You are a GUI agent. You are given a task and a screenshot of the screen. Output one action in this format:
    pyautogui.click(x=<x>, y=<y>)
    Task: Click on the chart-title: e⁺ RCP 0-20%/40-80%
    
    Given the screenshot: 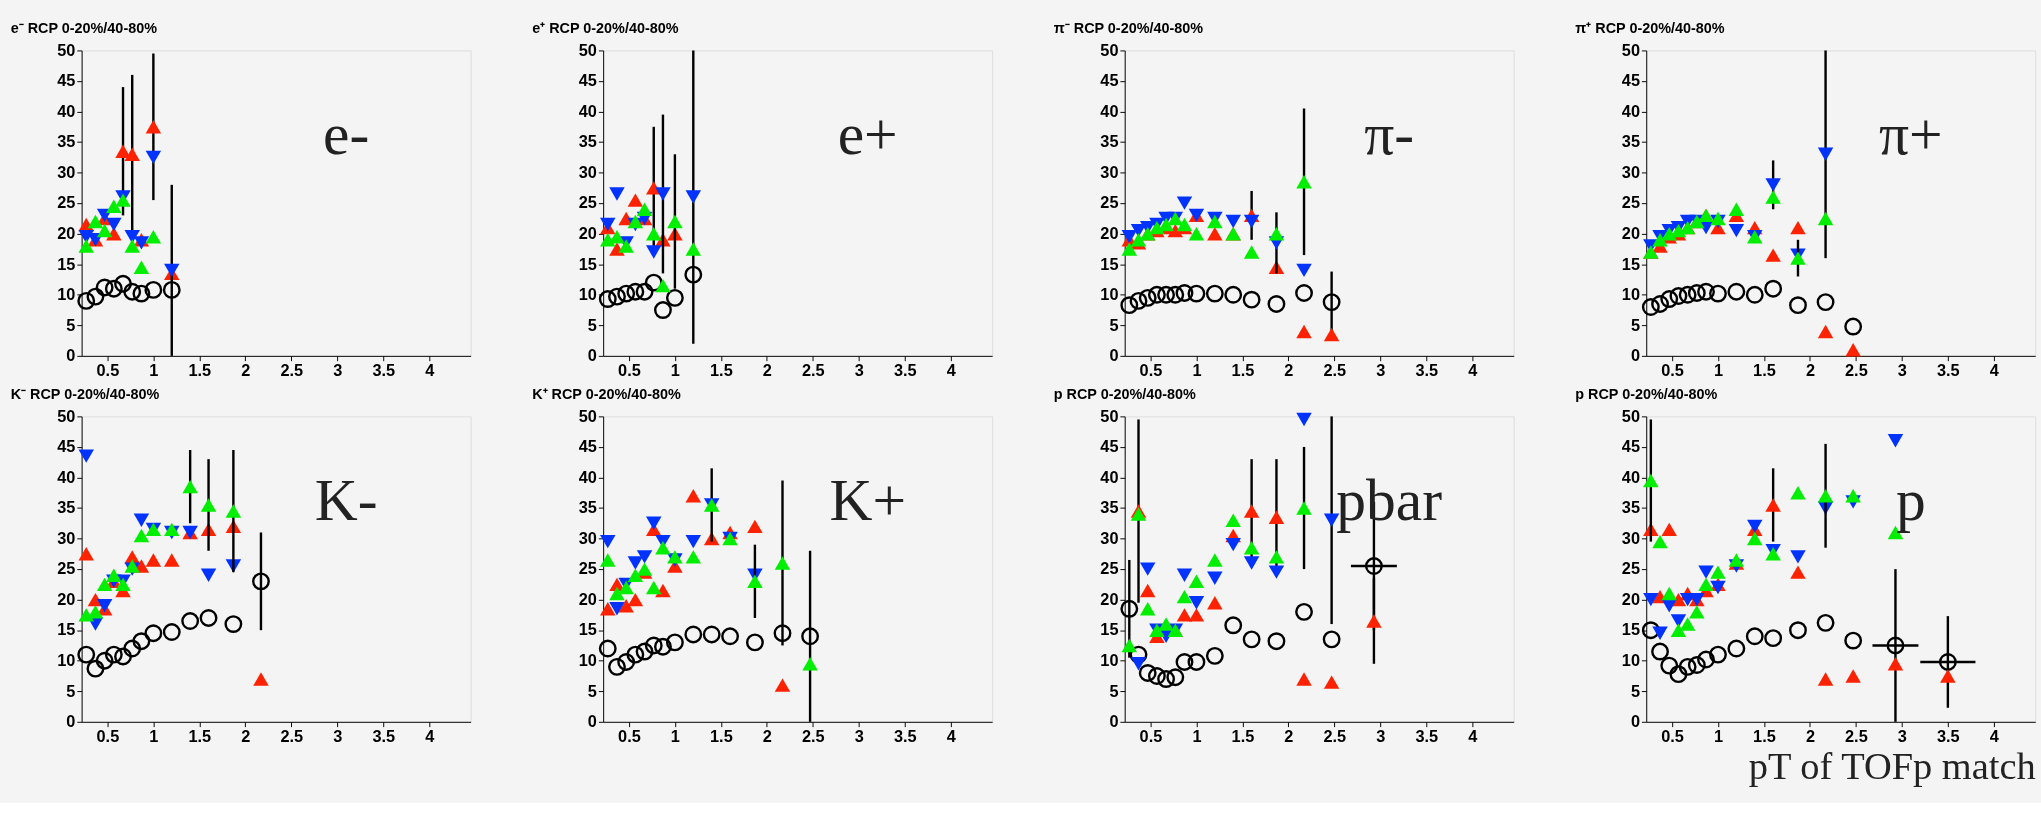 What is the action you would take?
    pyautogui.click(x=605, y=28)
    